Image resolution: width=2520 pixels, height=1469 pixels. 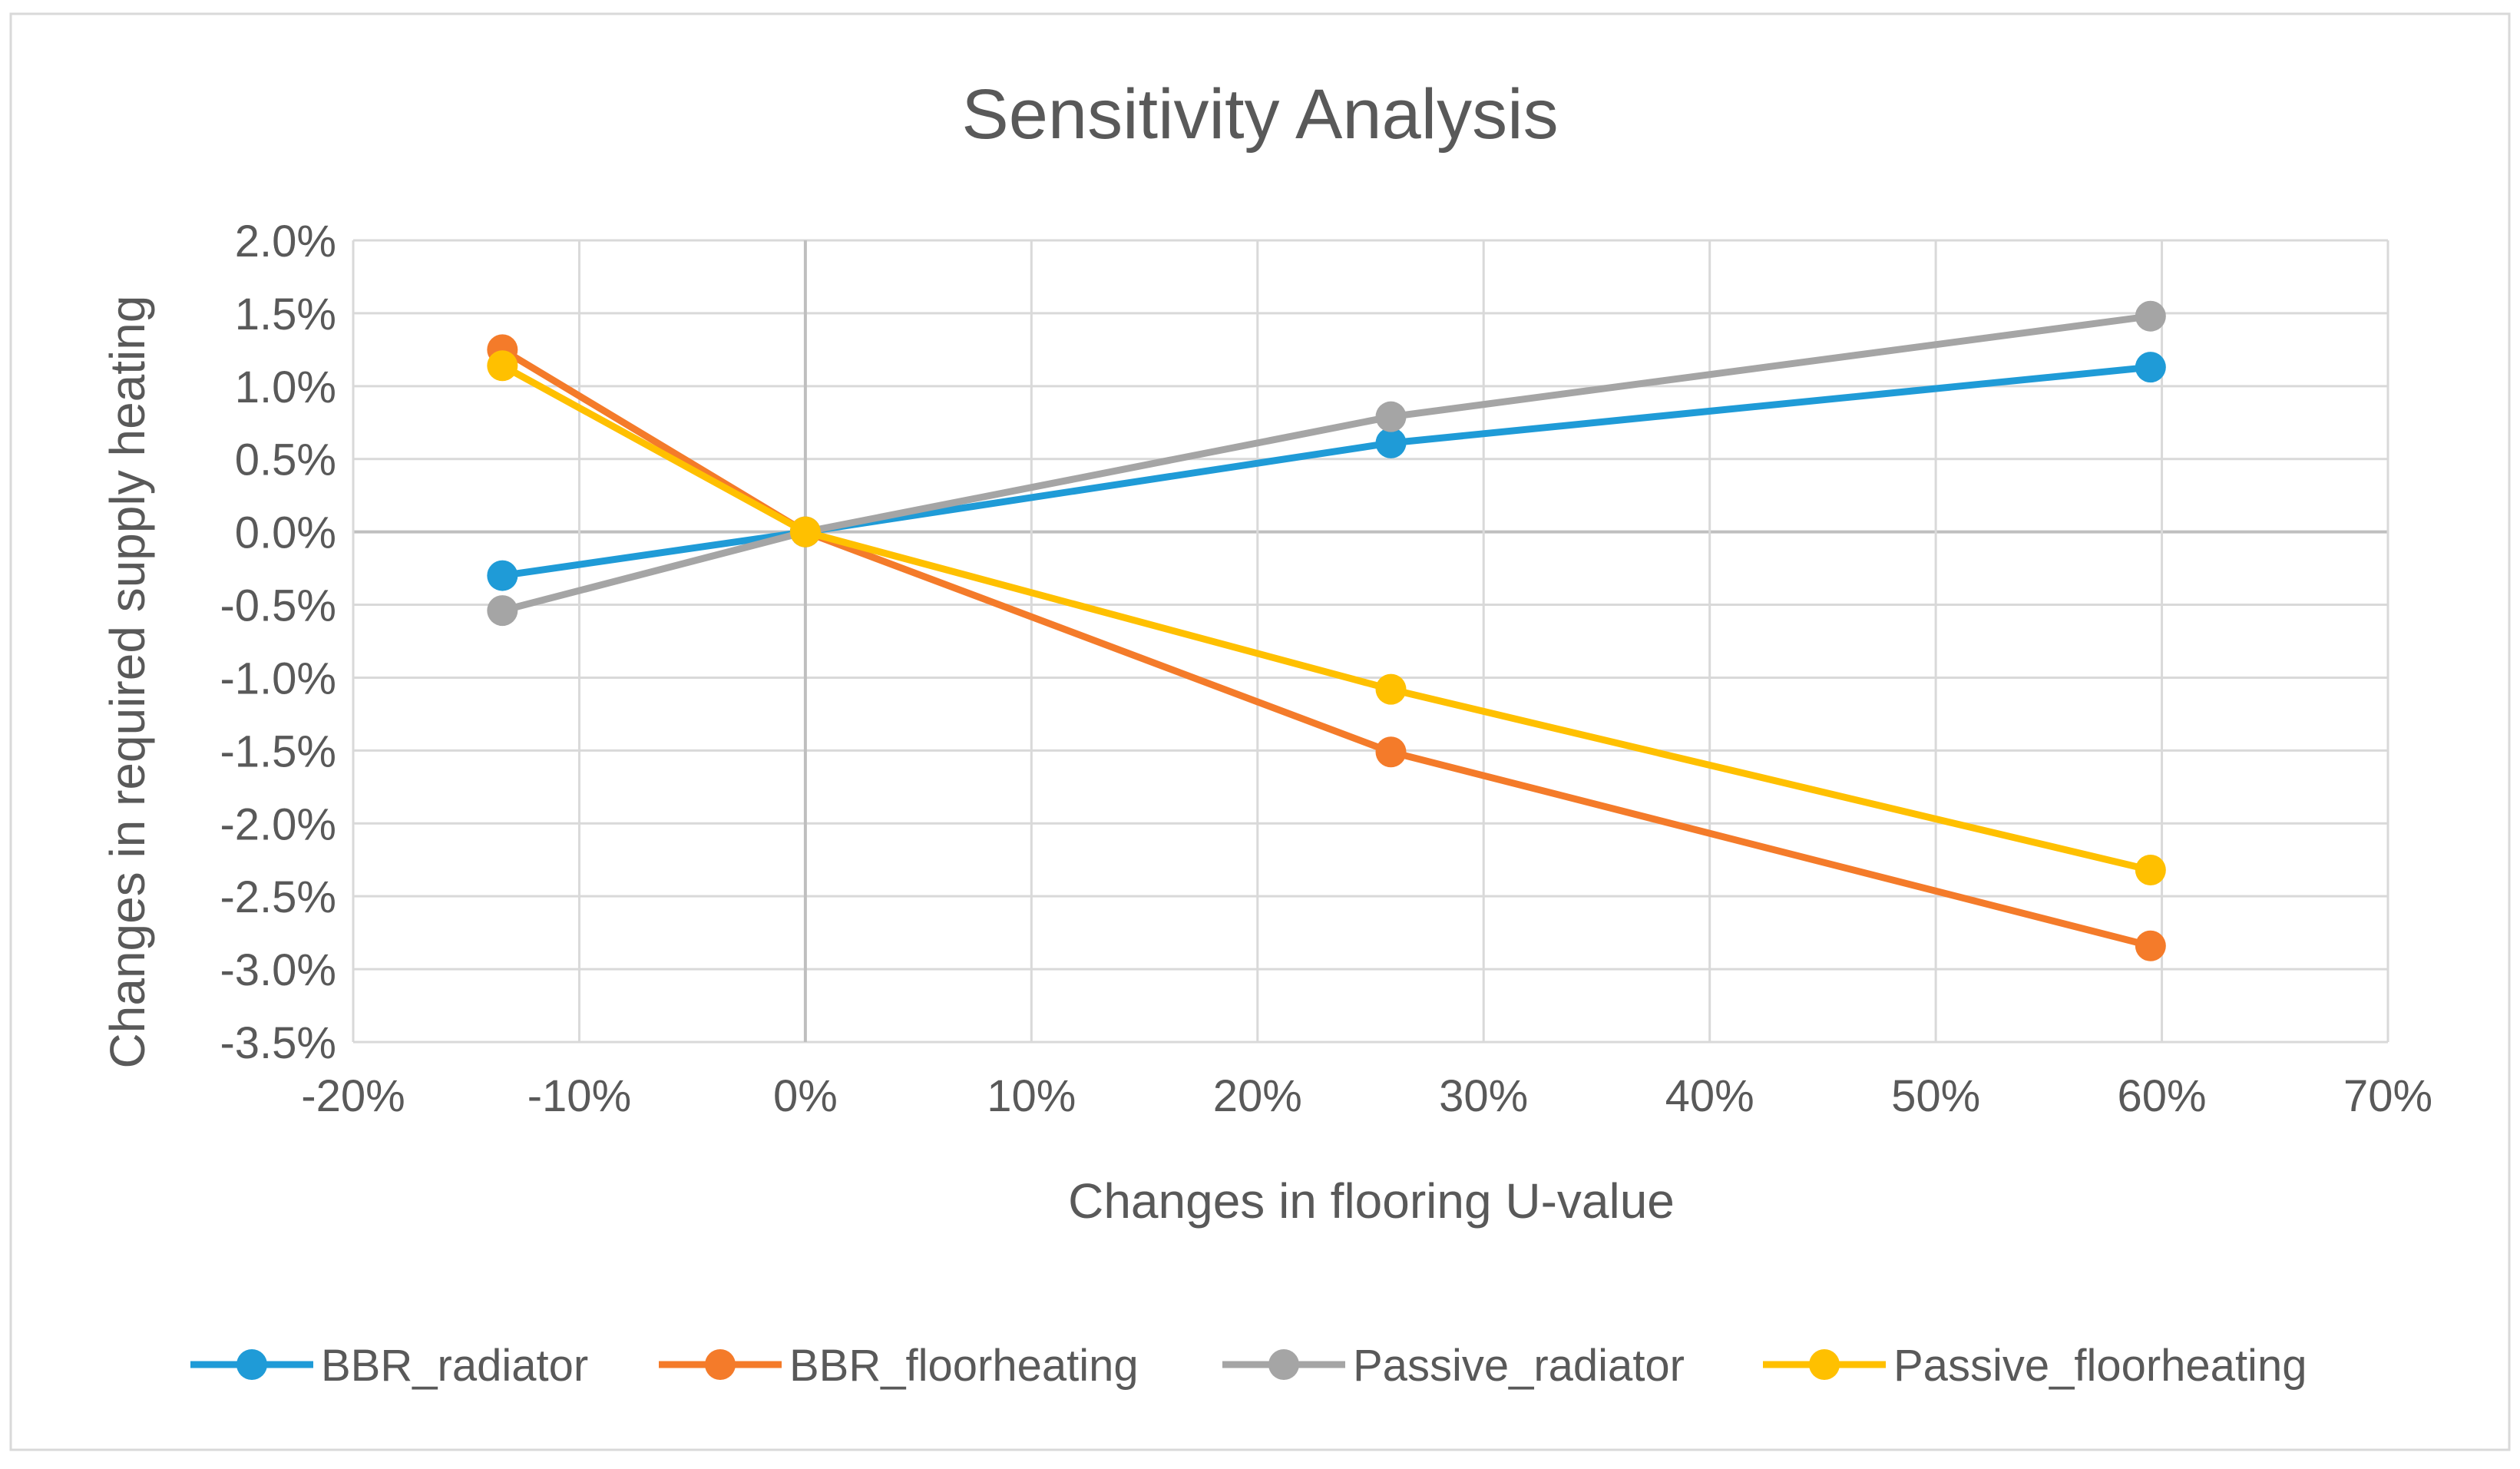 I want to click on legend-item-passive-radiator: Passive_radiator, so click(x=1454, y=1366).